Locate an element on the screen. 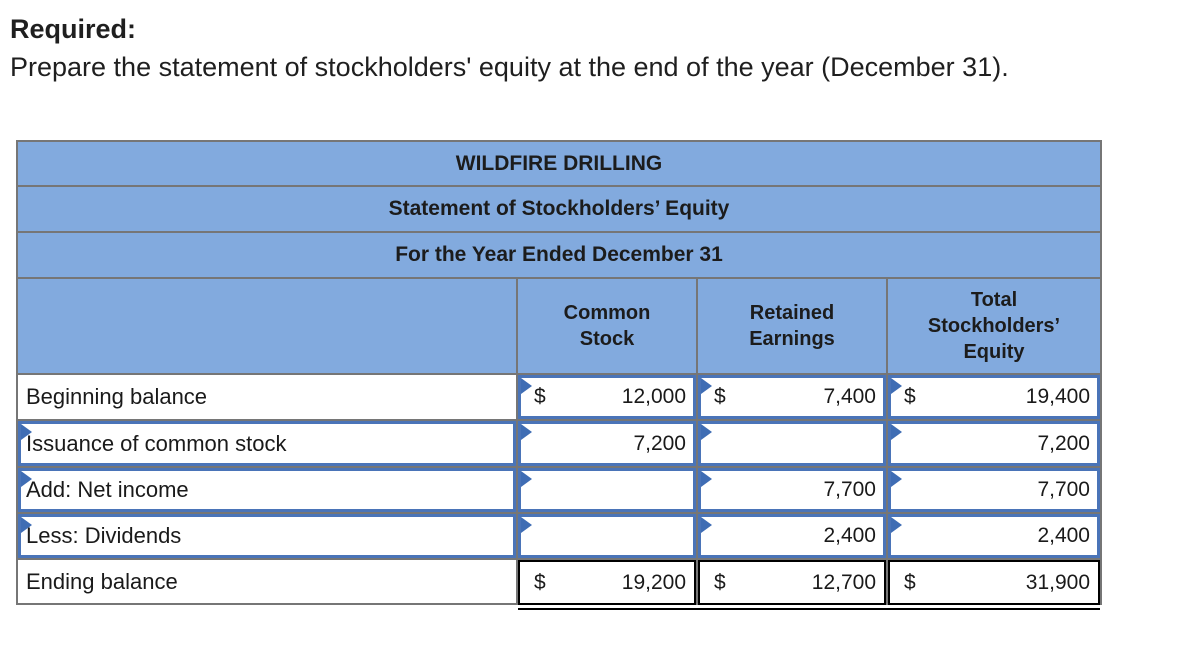 The image size is (1182, 662). cell-add-net-income-retained-earnings: 7,700 is located at coordinates (792, 490).